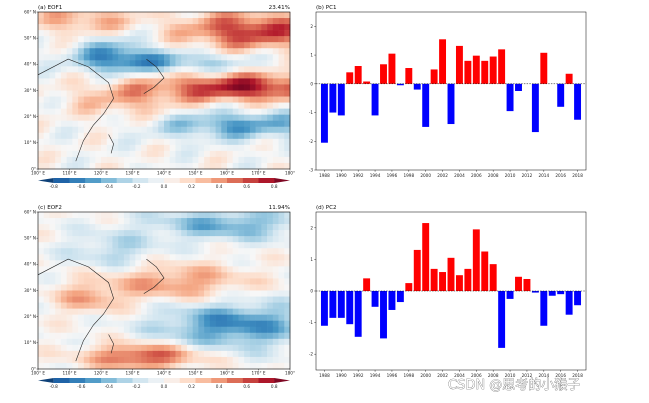 The image size is (649, 403). Describe the element at coordinates (552, 293) in the screenshot. I see `bar` at that location.